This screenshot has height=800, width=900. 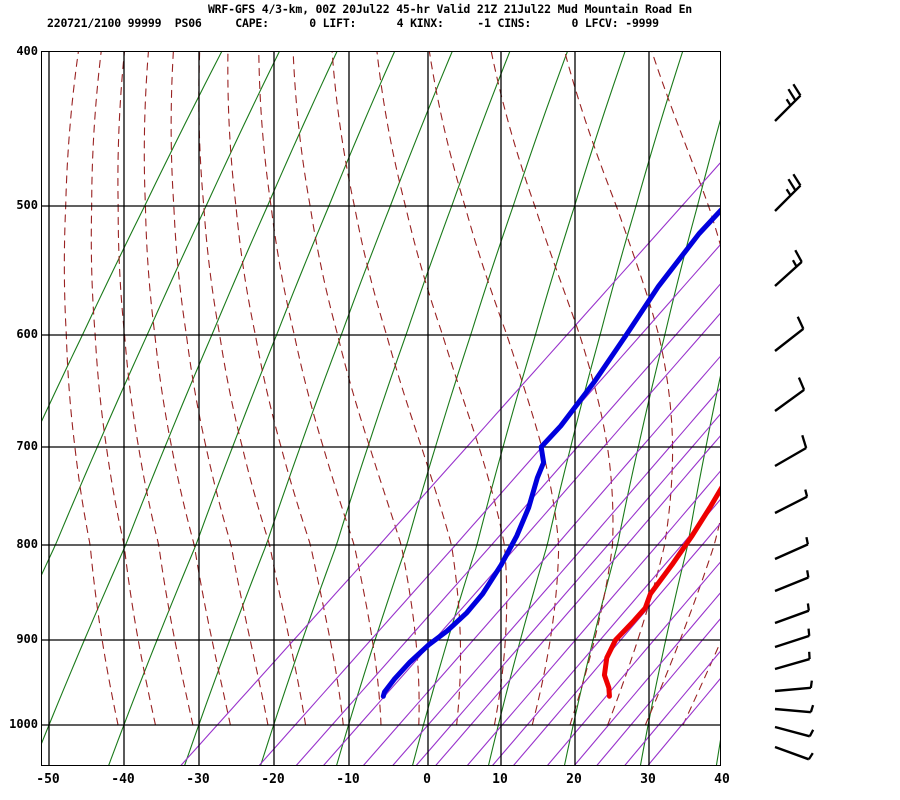 What do you see at coordinates (27, 639) in the screenshot?
I see `pressure-tick-label: 900` at bounding box center [27, 639].